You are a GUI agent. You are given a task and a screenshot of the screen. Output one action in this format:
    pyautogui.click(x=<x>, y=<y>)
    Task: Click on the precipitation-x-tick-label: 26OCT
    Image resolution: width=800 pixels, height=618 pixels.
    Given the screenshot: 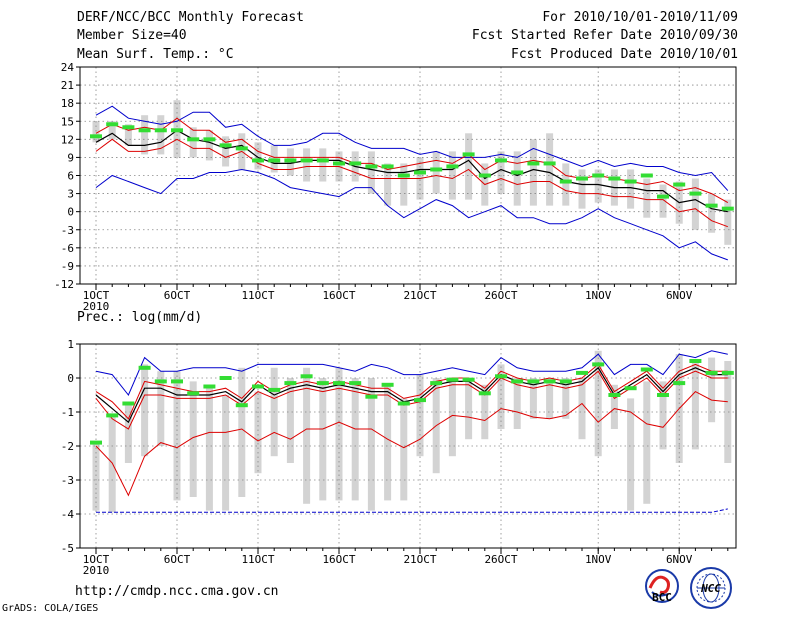 What is the action you would take?
    pyautogui.click(x=500, y=559)
    